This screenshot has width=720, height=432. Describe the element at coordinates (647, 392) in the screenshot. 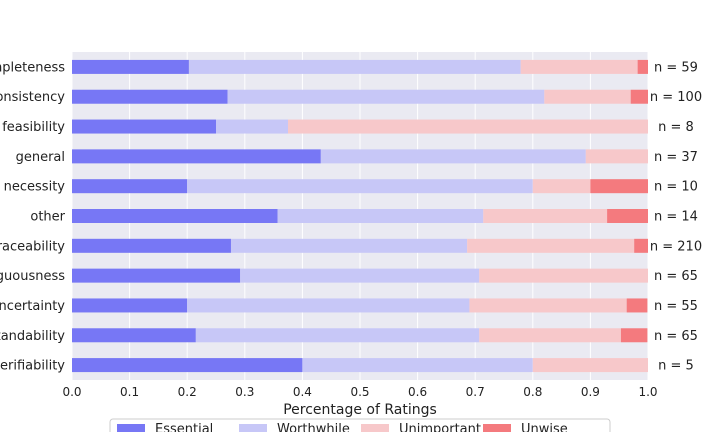

I see `x-tick-label: 1.0` at that location.